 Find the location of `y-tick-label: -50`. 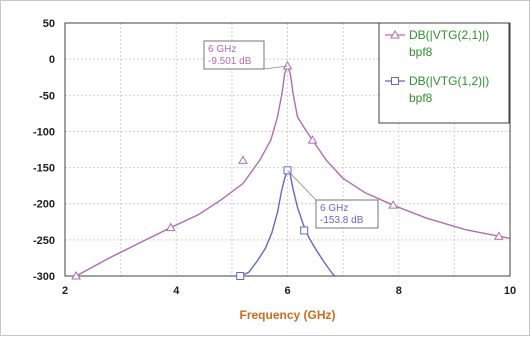

y-tick-label: -50 is located at coordinates (47, 96).